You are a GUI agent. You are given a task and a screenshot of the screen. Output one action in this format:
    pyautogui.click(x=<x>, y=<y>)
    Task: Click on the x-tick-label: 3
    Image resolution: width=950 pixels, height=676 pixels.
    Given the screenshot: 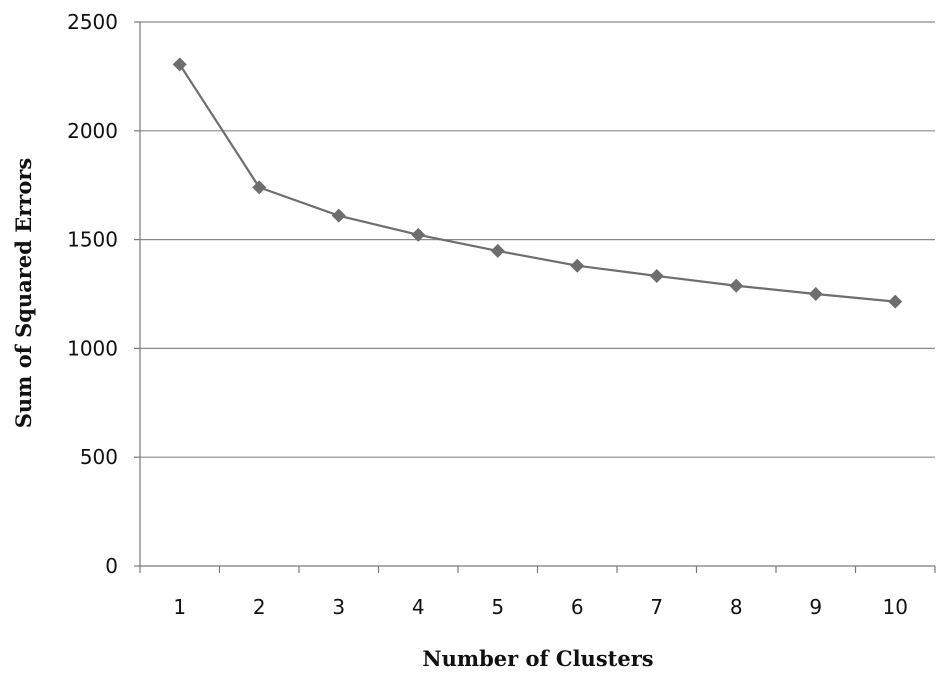 What is the action you would take?
    pyautogui.click(x=338, y=607)
    